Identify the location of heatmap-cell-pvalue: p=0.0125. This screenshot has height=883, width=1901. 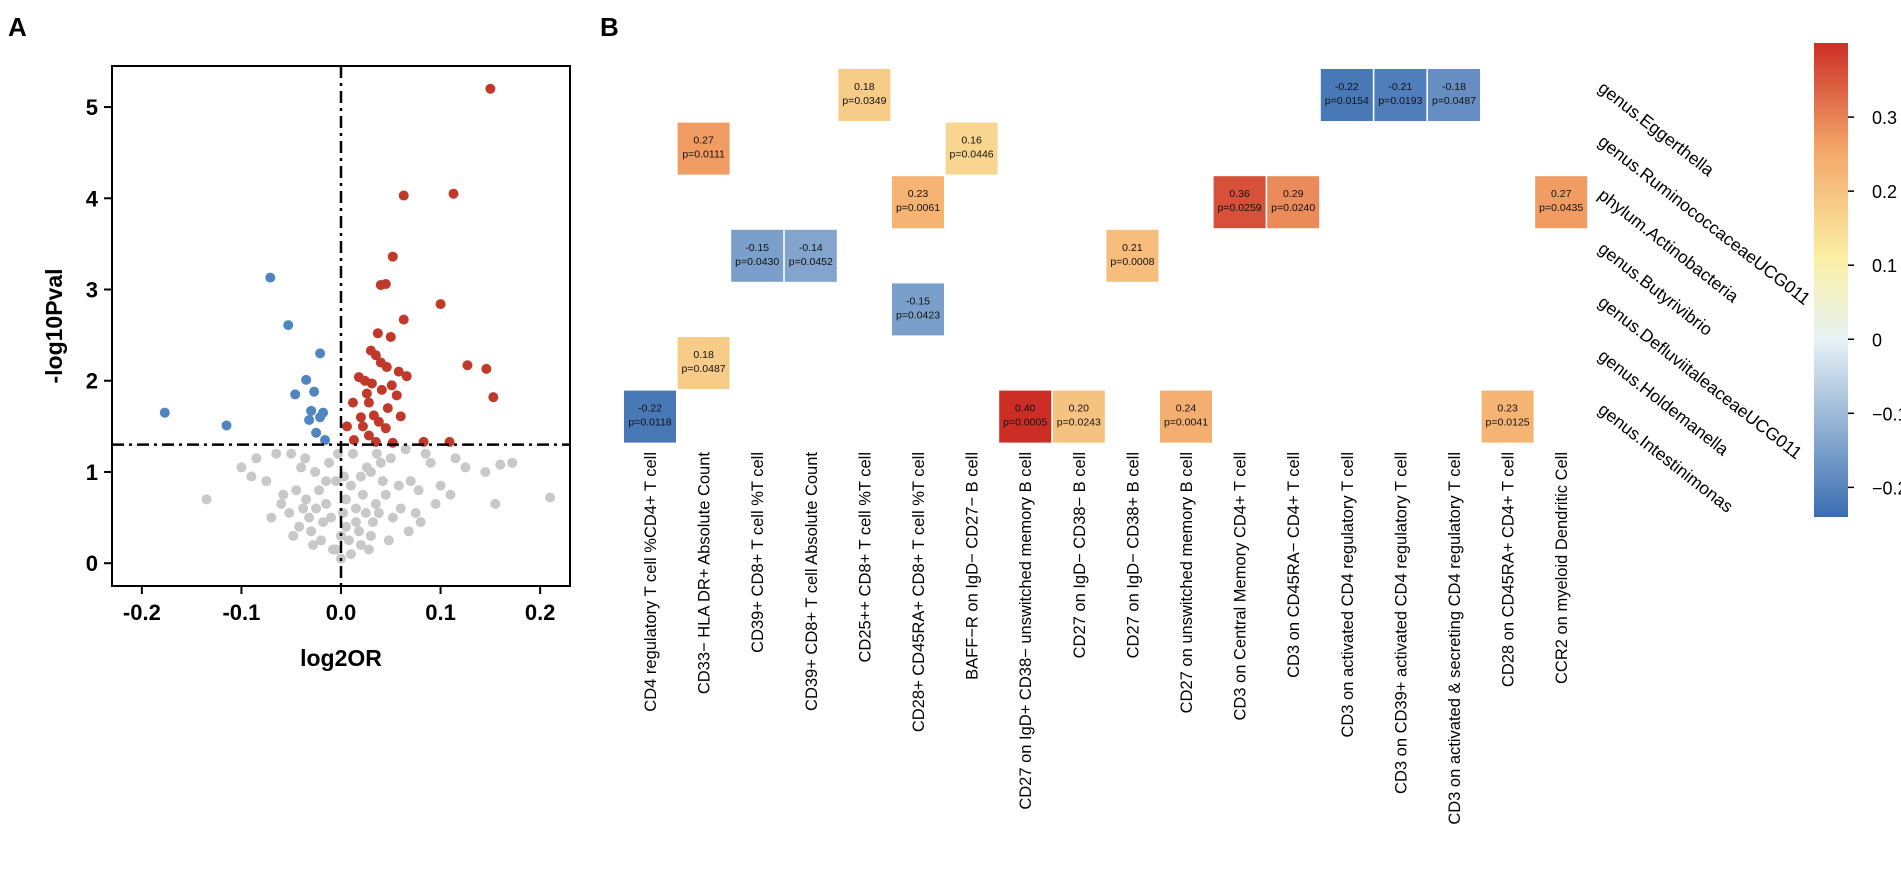
(1508, 423).